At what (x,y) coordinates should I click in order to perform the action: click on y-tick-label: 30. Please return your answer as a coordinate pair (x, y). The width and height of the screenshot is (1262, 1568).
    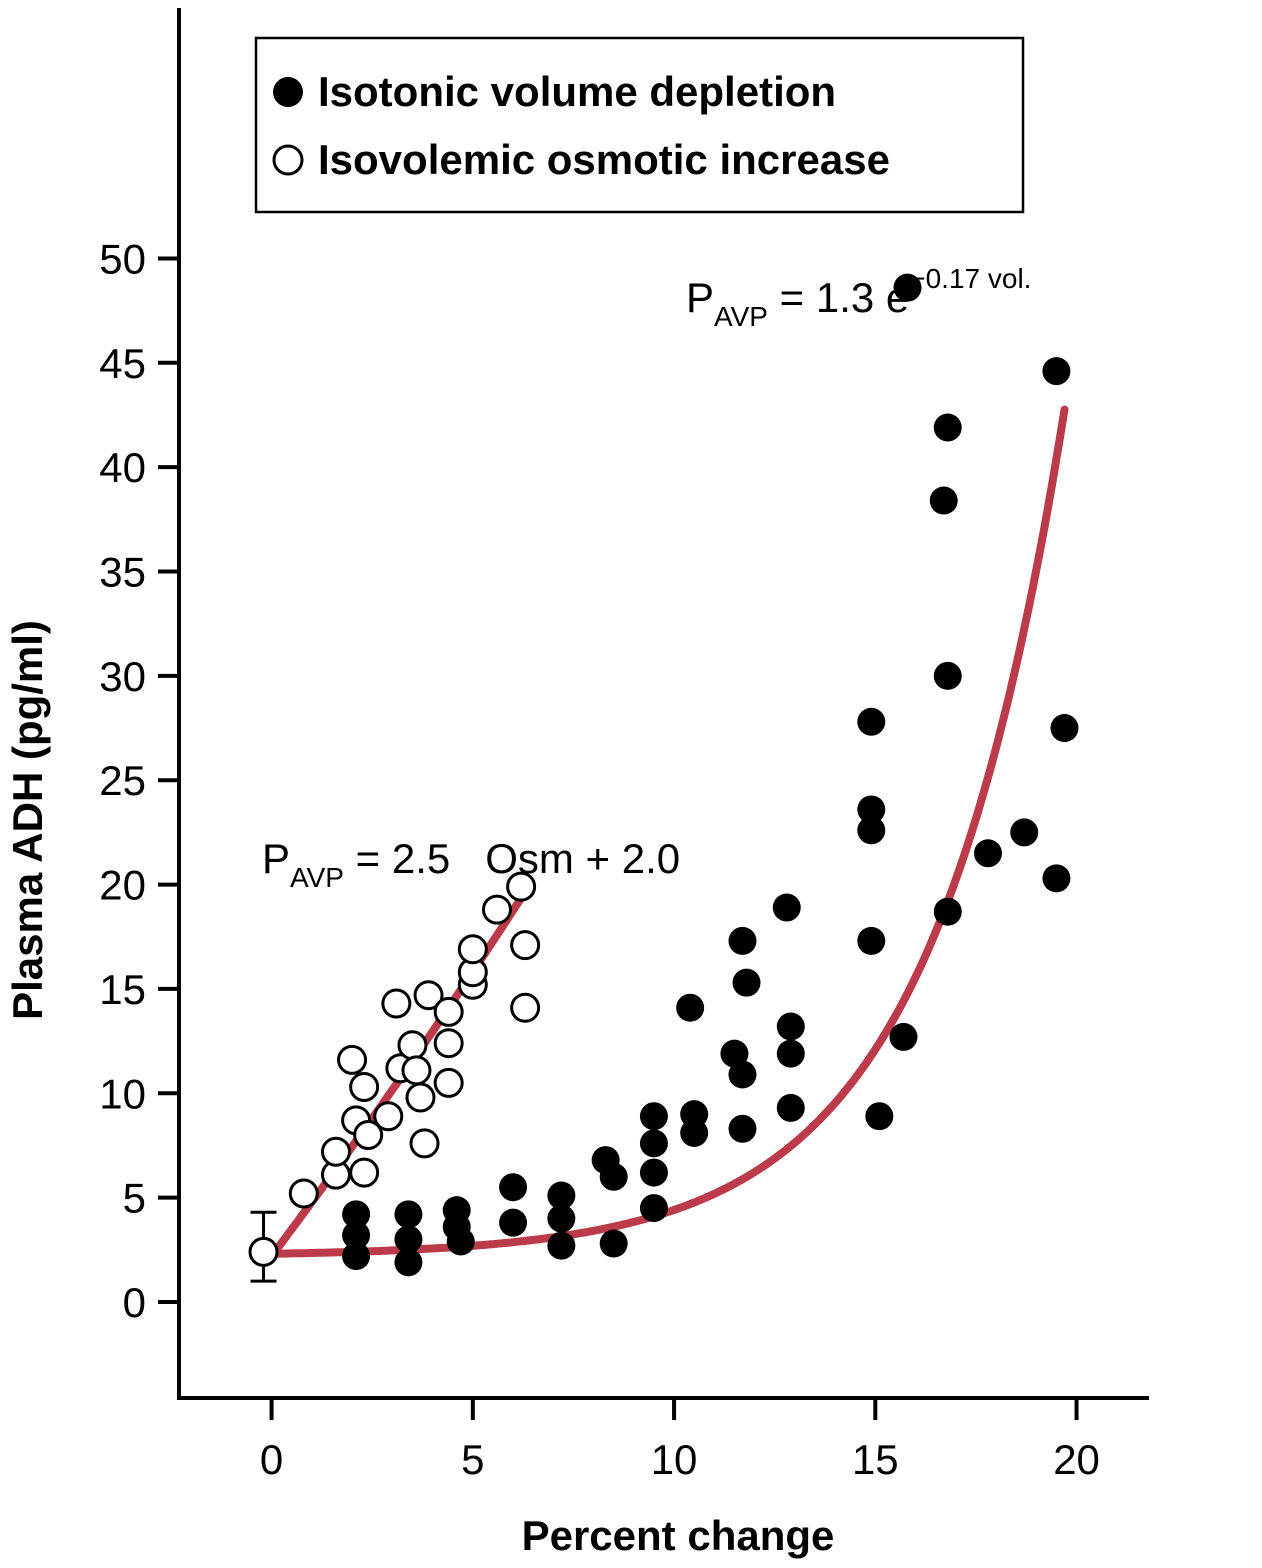
    Looking at the image, I should click on (122, 676).